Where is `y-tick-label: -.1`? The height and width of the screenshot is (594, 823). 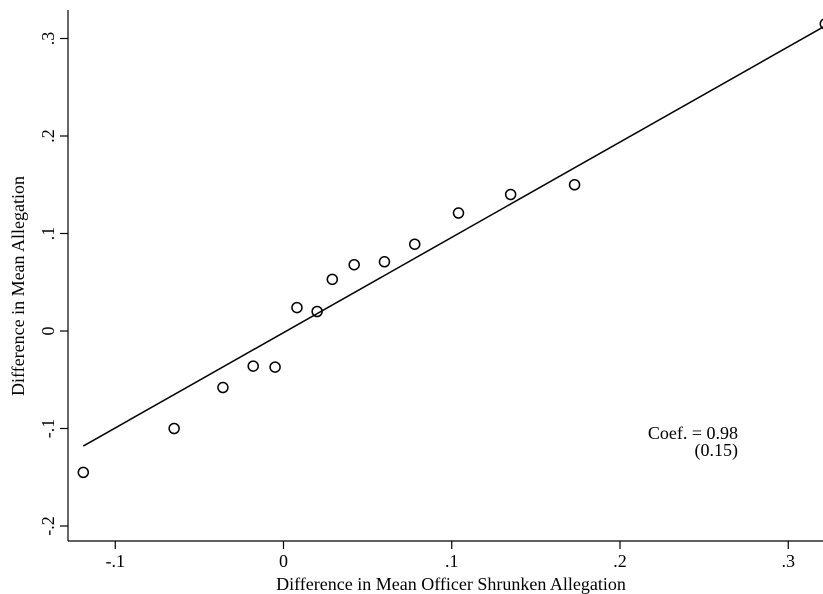
y-tick-label: -.1 is located at coordinates (48, 429).